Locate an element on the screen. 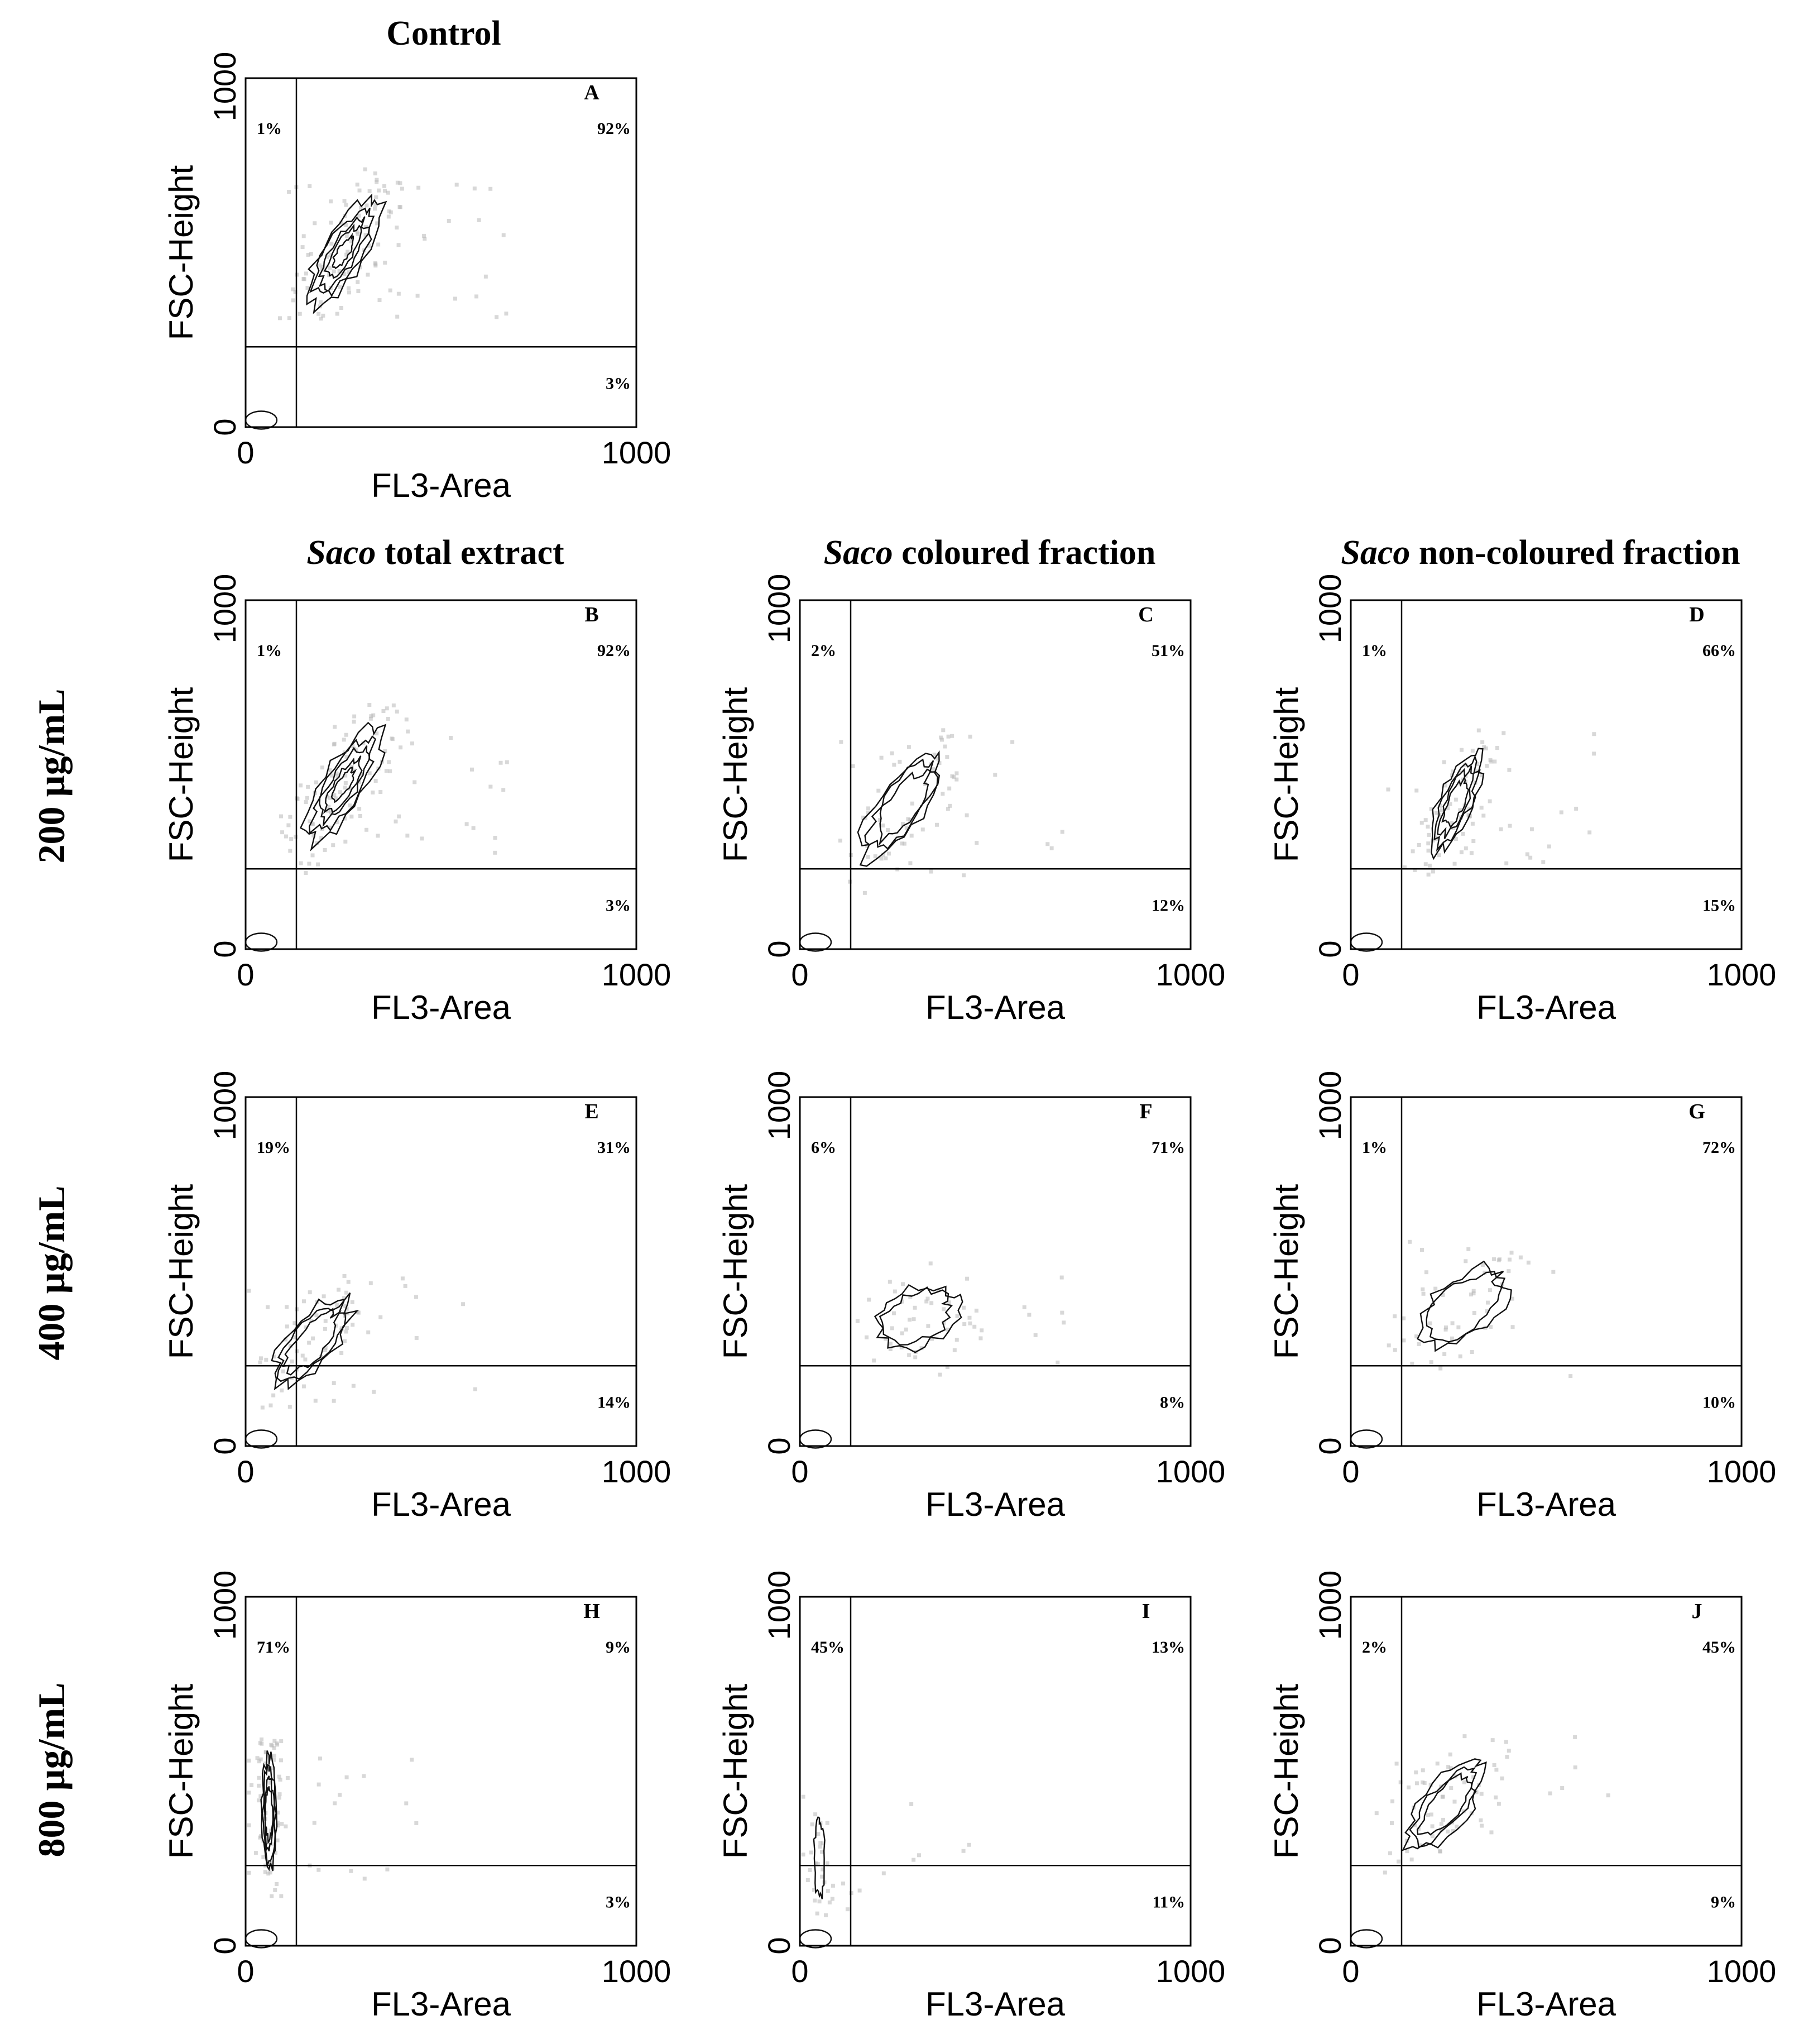 This screenshot has width=1818, height=2044. y-tick-label: 1000 is located at coordinates (225, 87).